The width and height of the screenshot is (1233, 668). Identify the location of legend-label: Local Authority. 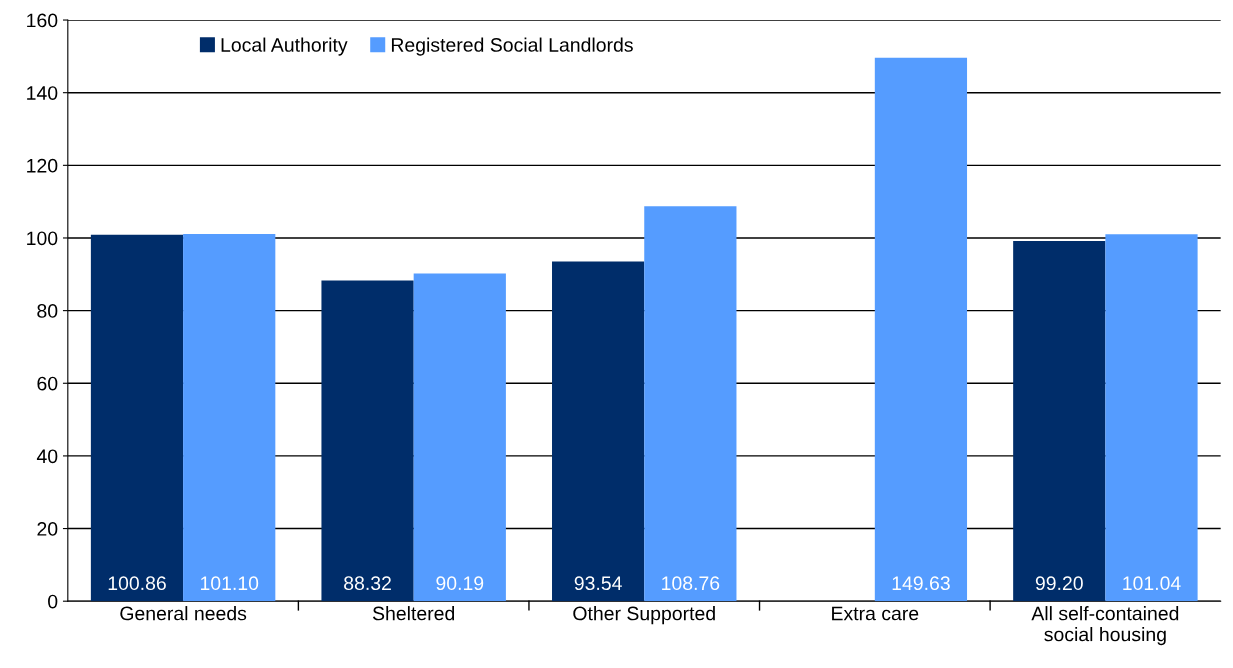
(284, 46).